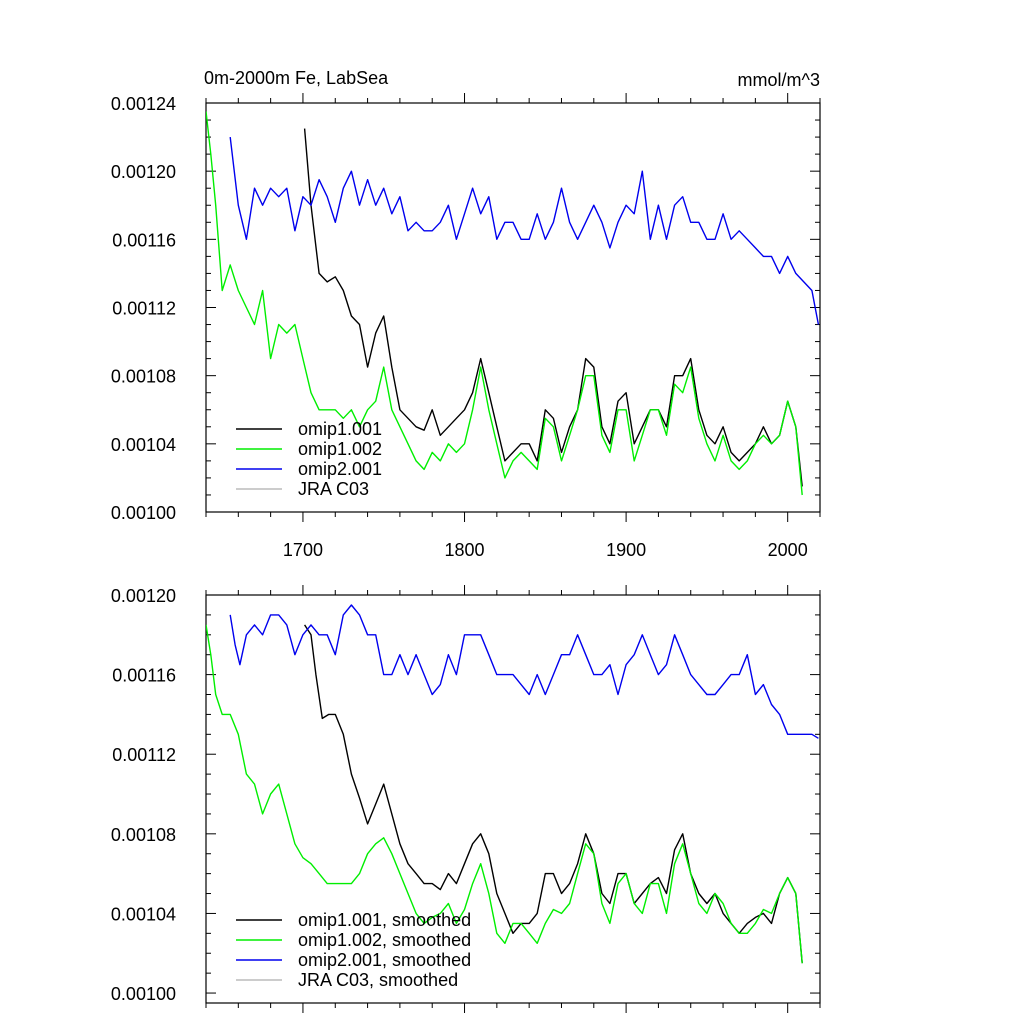 The image size is (1024, 1024). I want to click on x-tick-label: 1800, so click(465, 550).